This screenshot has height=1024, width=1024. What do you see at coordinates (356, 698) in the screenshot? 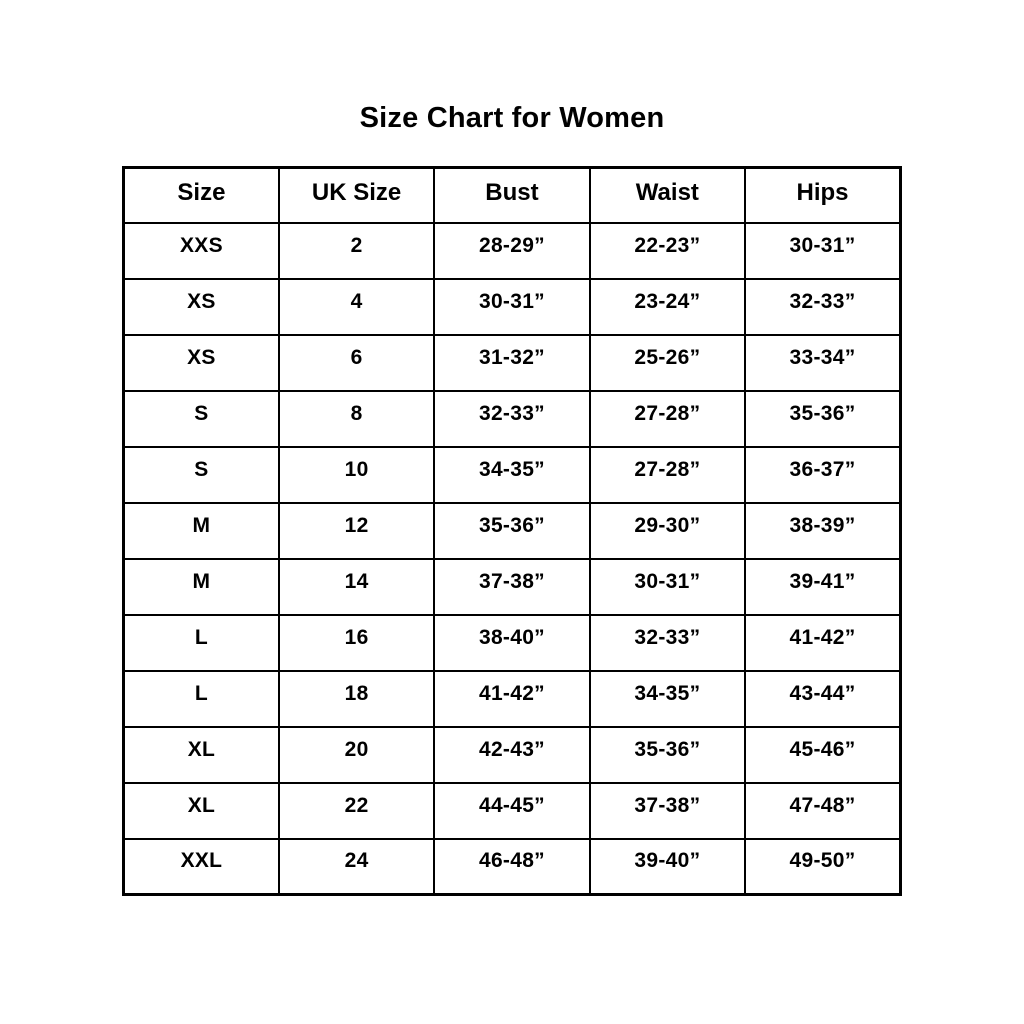
I see `cell-uk-size: 18` at bounding box center [356, 698].